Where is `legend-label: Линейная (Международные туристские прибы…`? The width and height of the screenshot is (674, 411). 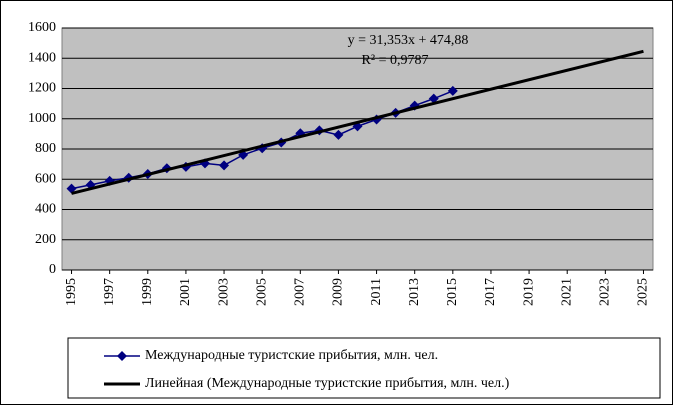
legend-label: Линейная (Международные туристские прибы… is located at coordinates (327, 383).